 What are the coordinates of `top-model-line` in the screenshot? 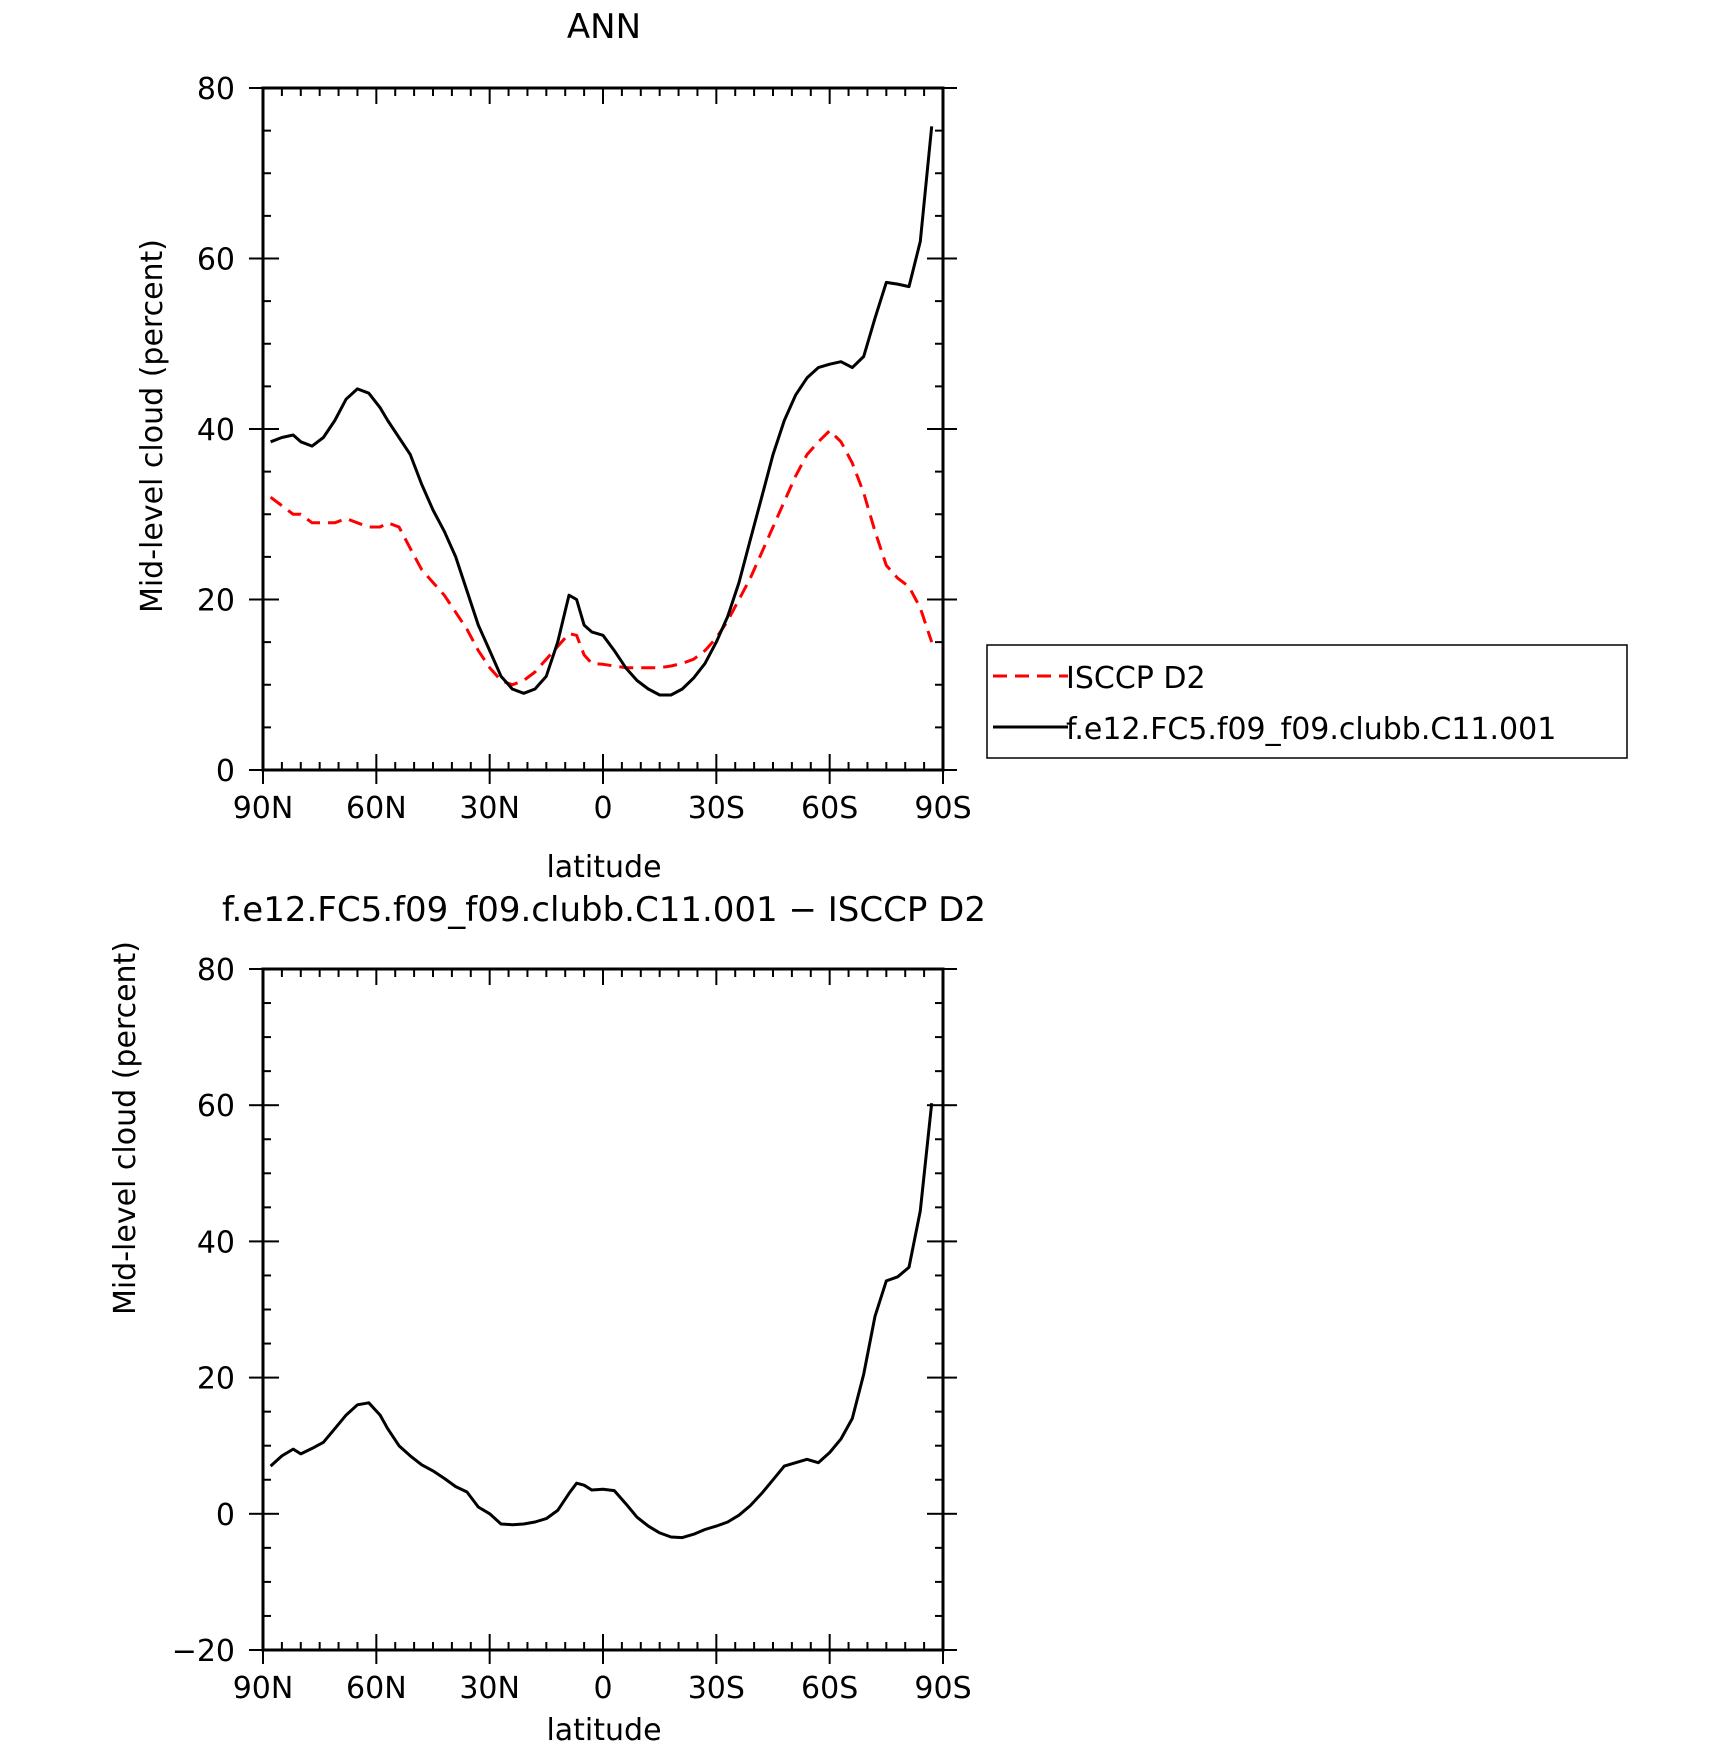 It's located at (602, 411).